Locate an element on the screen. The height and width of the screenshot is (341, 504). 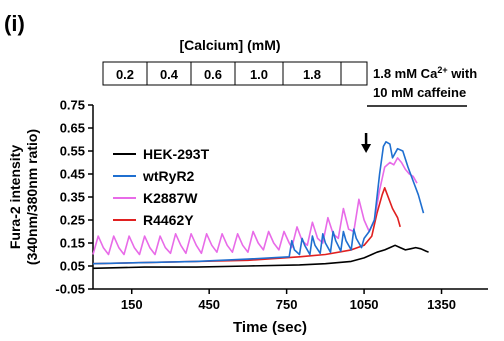
panel-label: (i) is located at coordinates (14, 23).